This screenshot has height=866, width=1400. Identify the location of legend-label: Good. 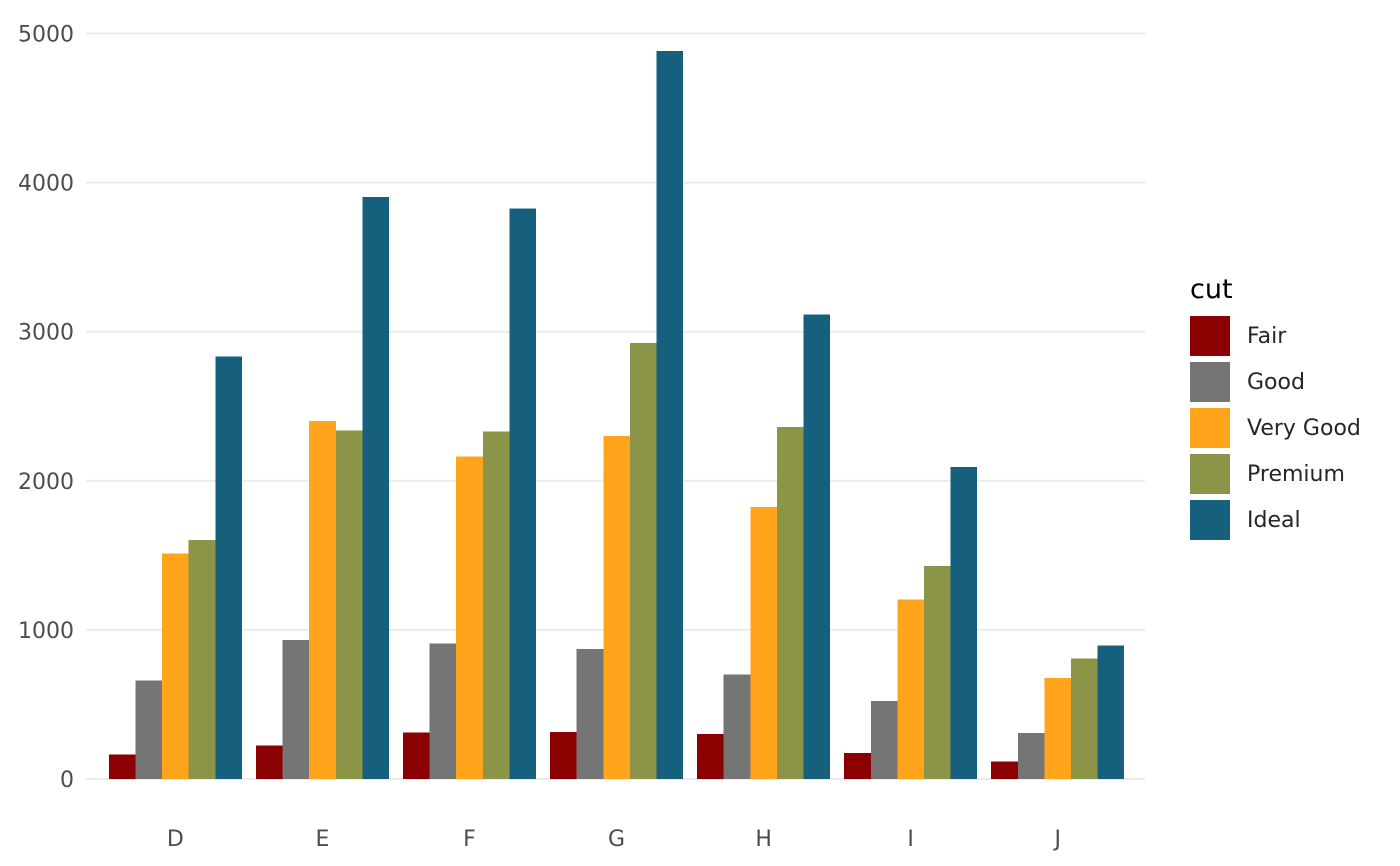
(1276, 382).